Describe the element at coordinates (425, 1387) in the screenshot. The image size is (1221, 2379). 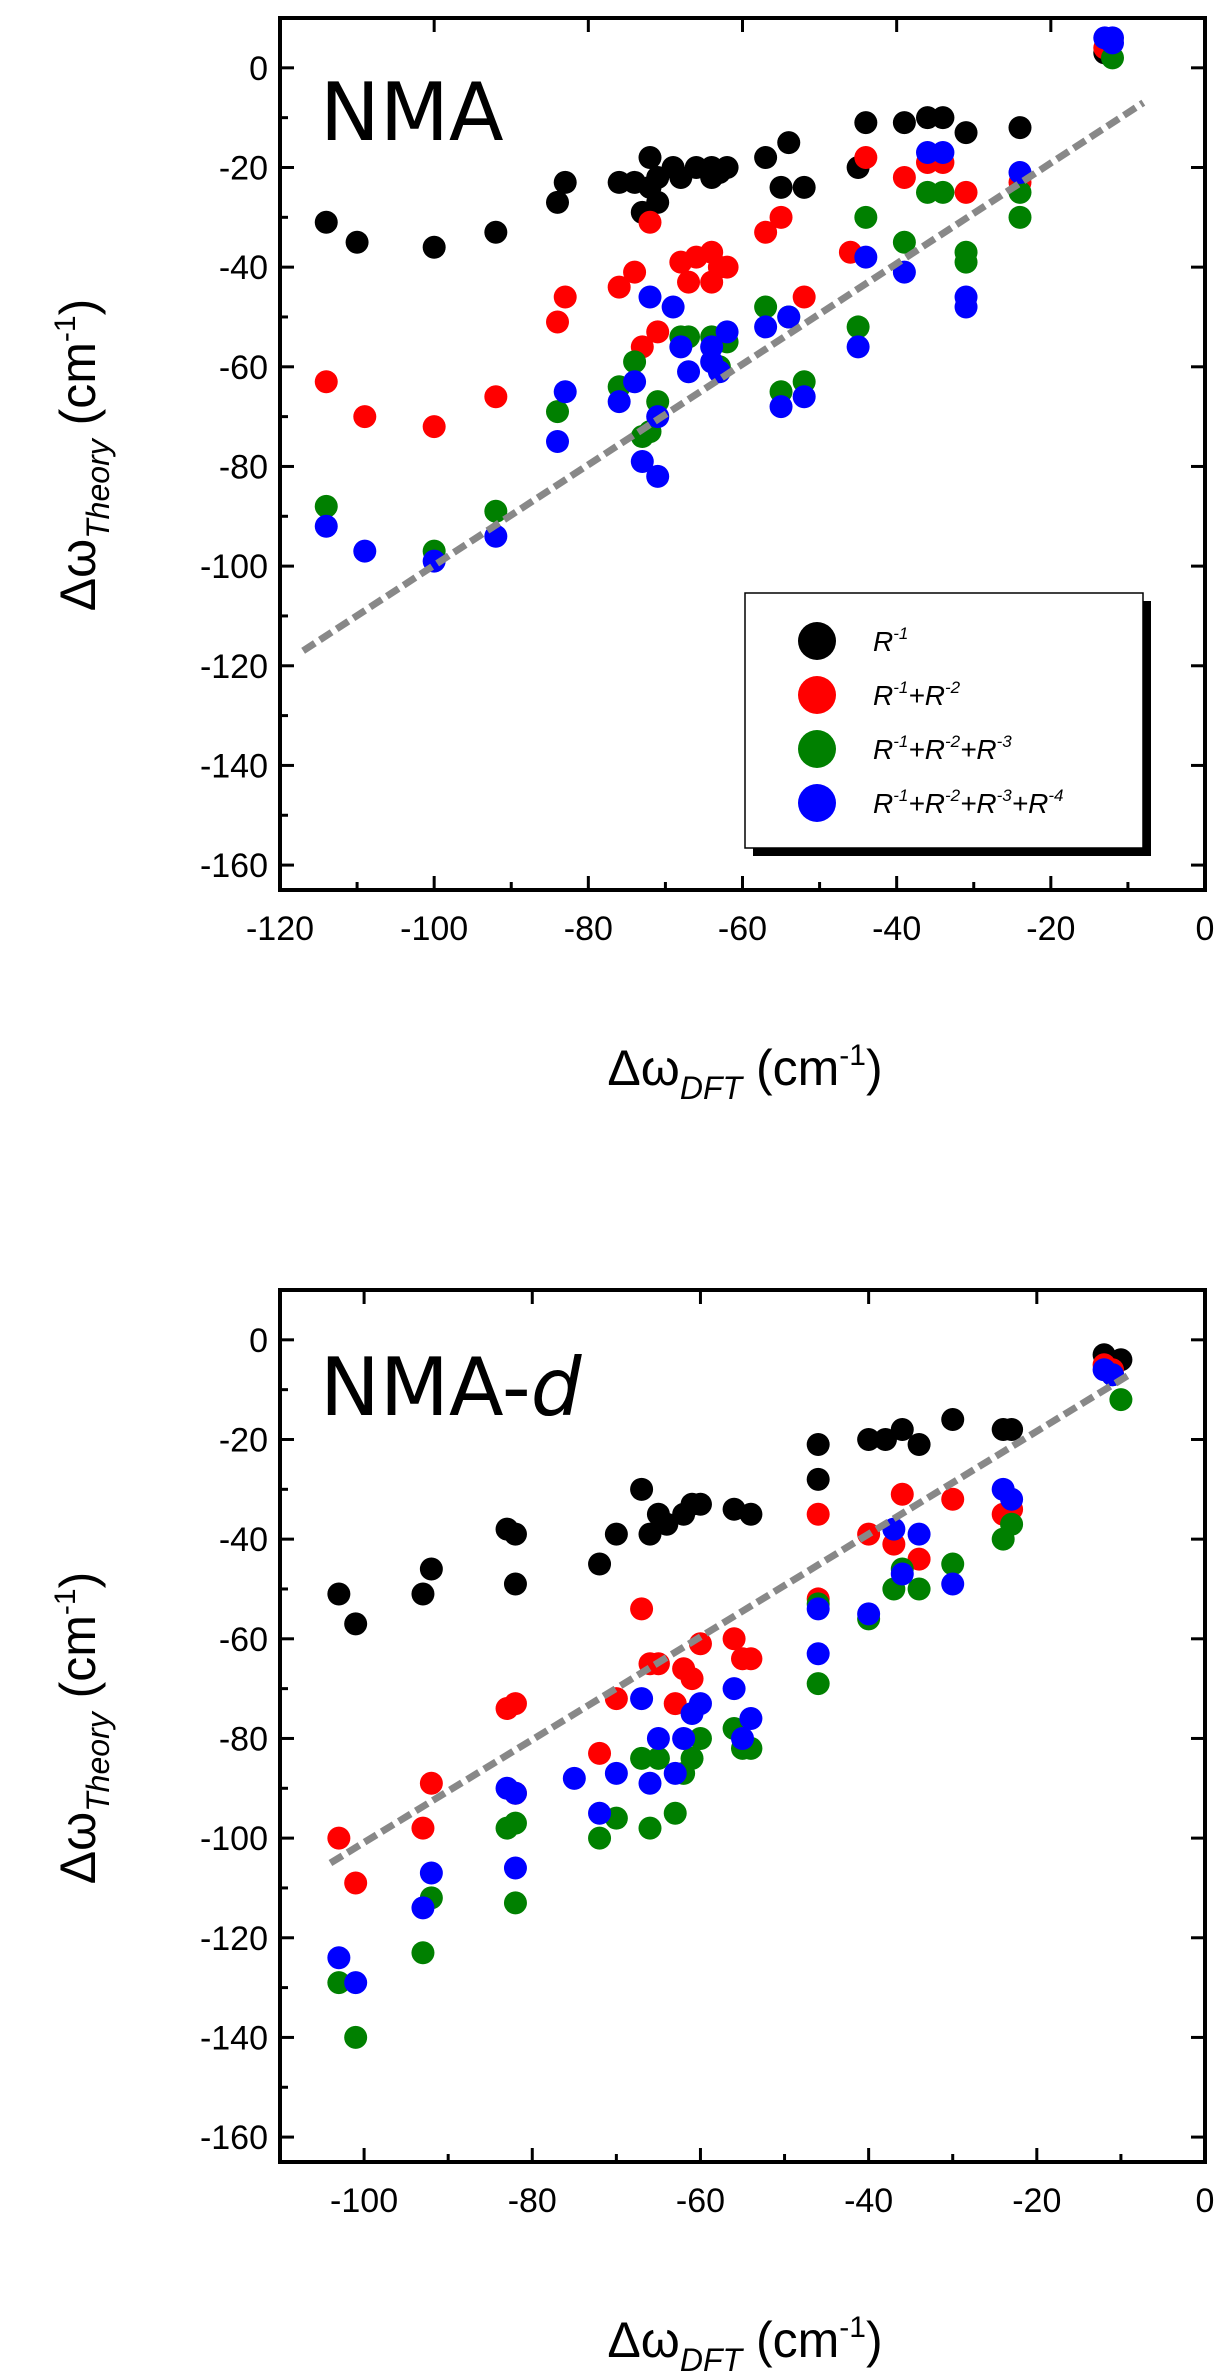
I see `panel-nma-d-label-main: NMA-` at that location.